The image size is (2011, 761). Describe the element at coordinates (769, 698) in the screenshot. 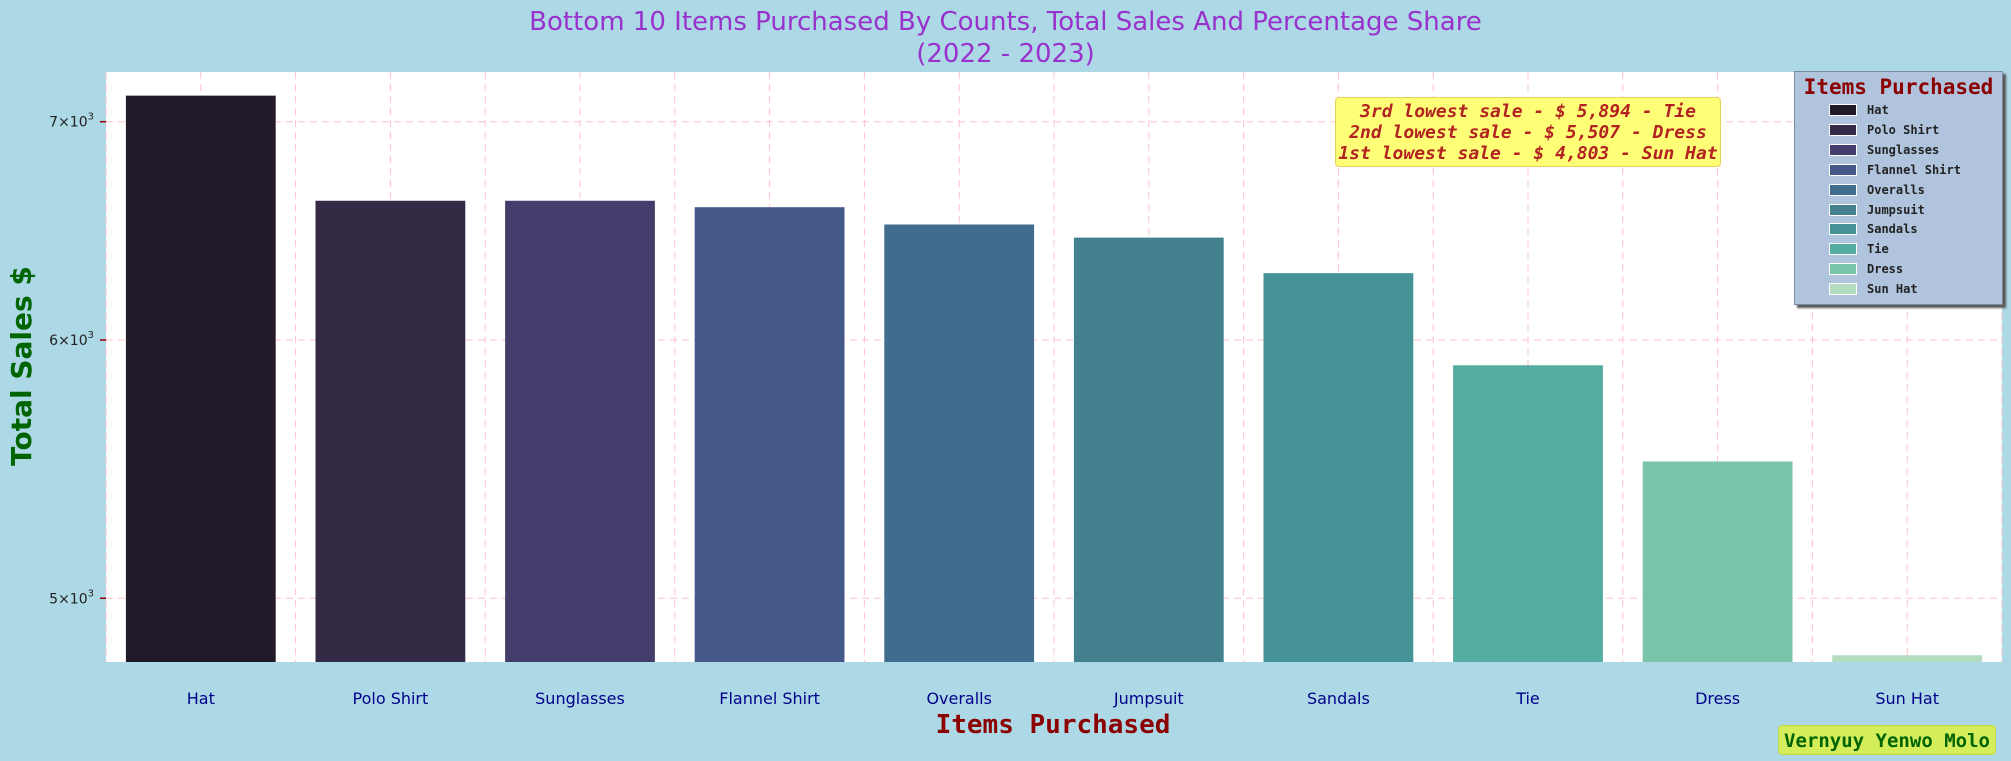

I see `x-tick-label: Flannel Shirt` at that location.